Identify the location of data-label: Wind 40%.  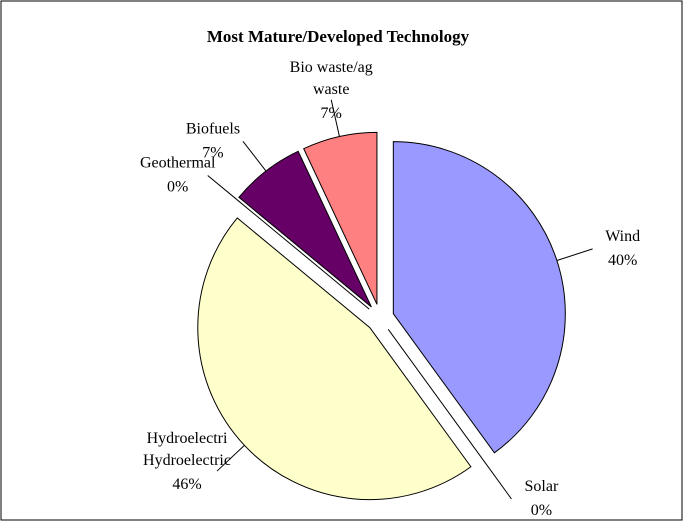
(622, 248).